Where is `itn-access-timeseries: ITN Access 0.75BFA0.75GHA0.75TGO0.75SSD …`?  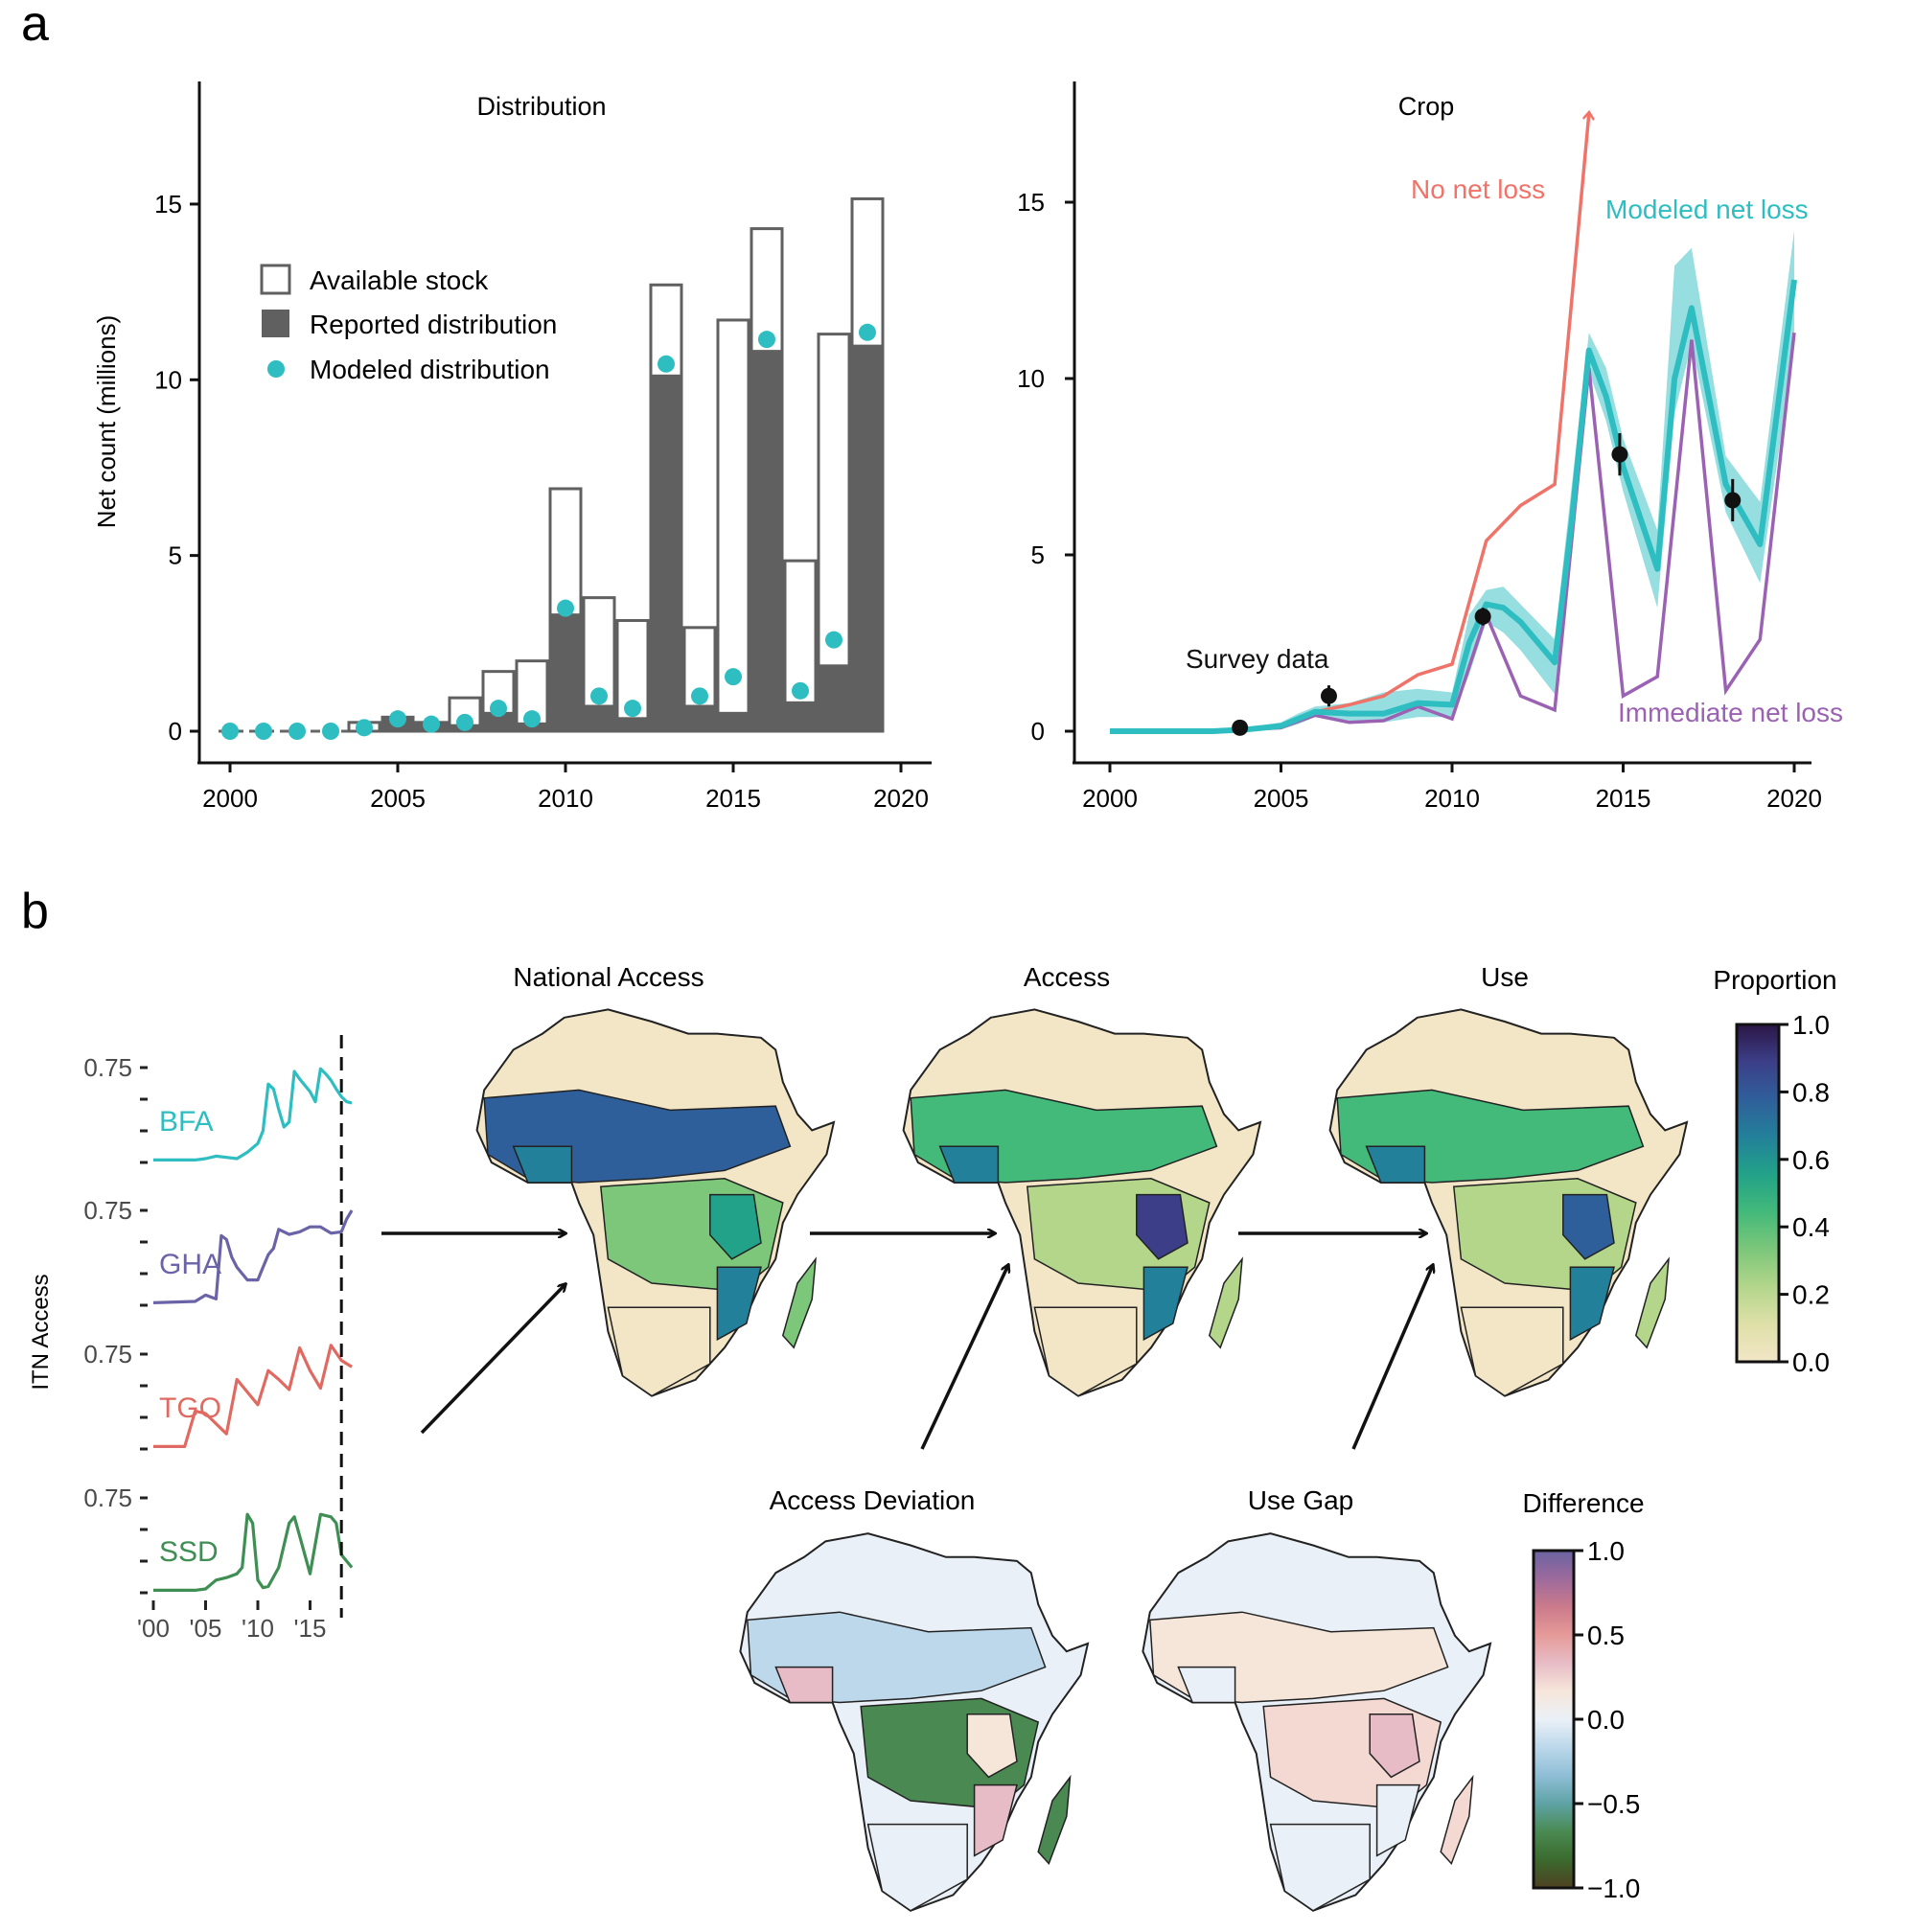 itn-access-timeseries: ITN Access 0.75BFA0.75GHA0.75TGO0.75SSD … is located at coordinates (191, 1339).